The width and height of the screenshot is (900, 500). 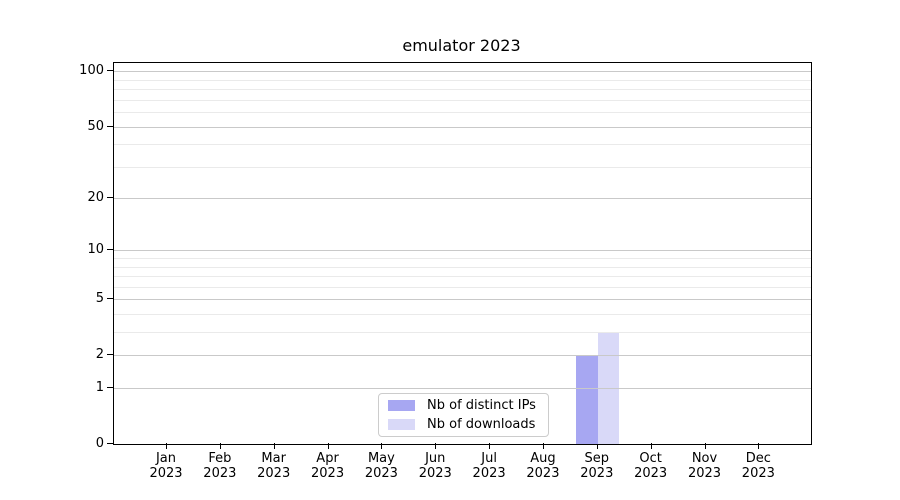 I want to click on x-tick-month: Aug, so click(x=543, y=458).